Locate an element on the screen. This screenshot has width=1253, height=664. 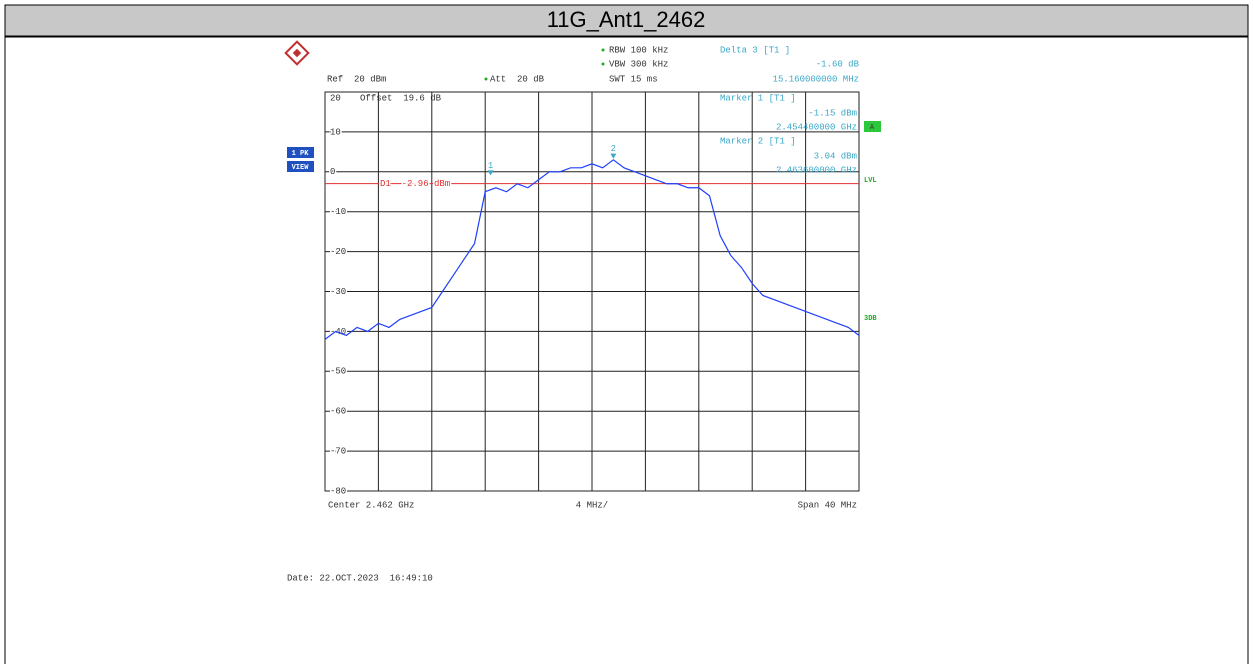
trace-label: 1 PK is located at coordinates (301, 154).